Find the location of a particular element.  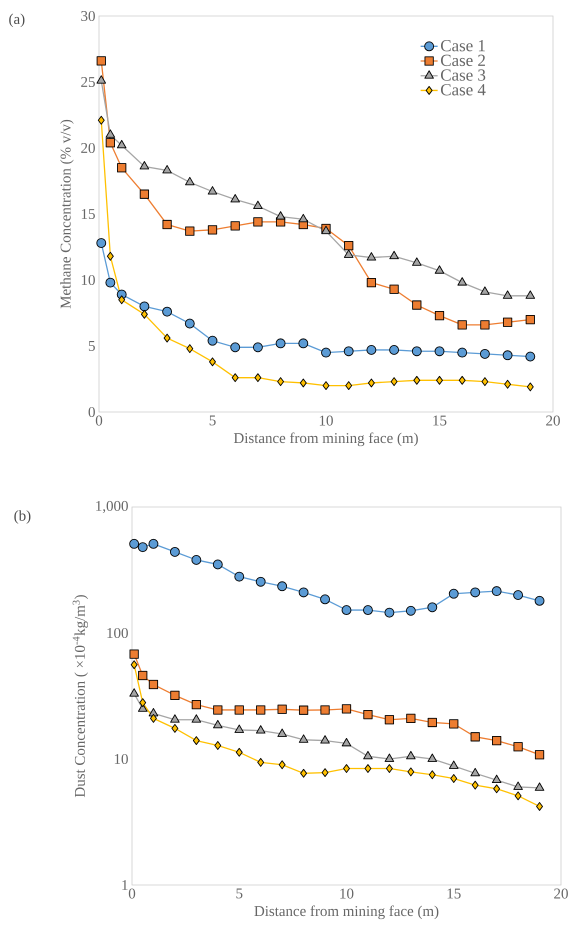

legend-label: Case 4 is located at coordinates (463, 90).